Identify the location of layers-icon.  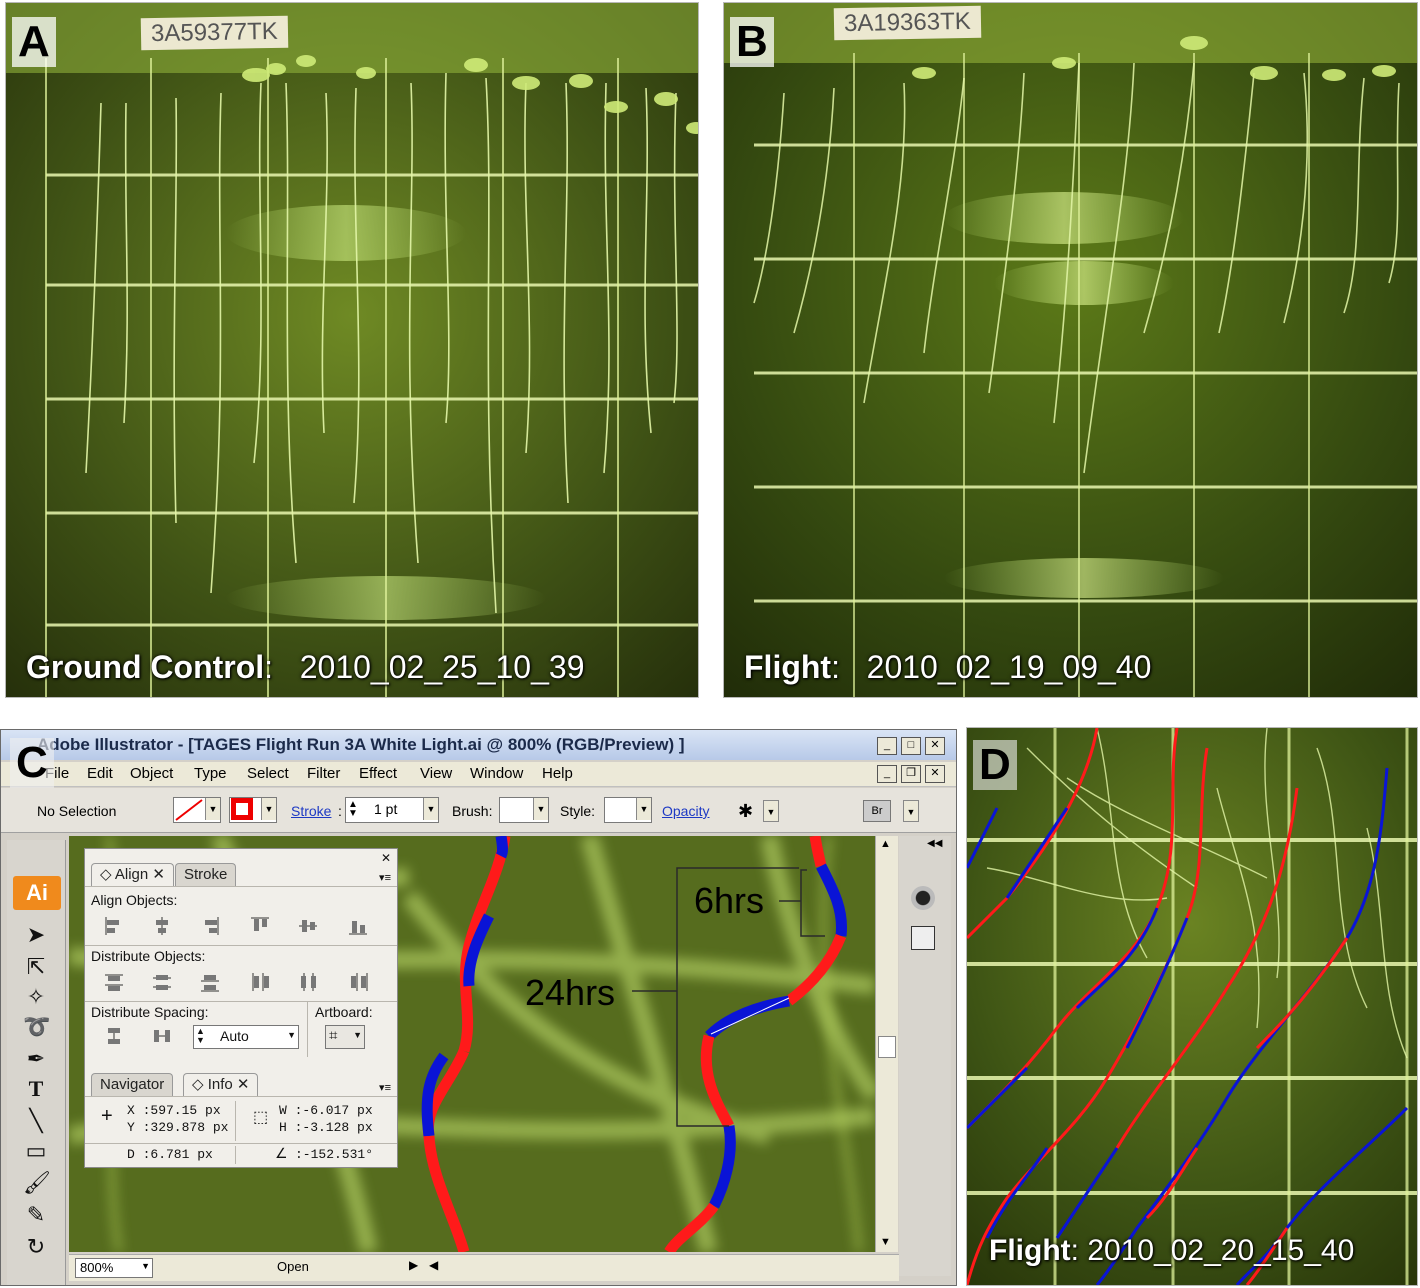
(923, 938).